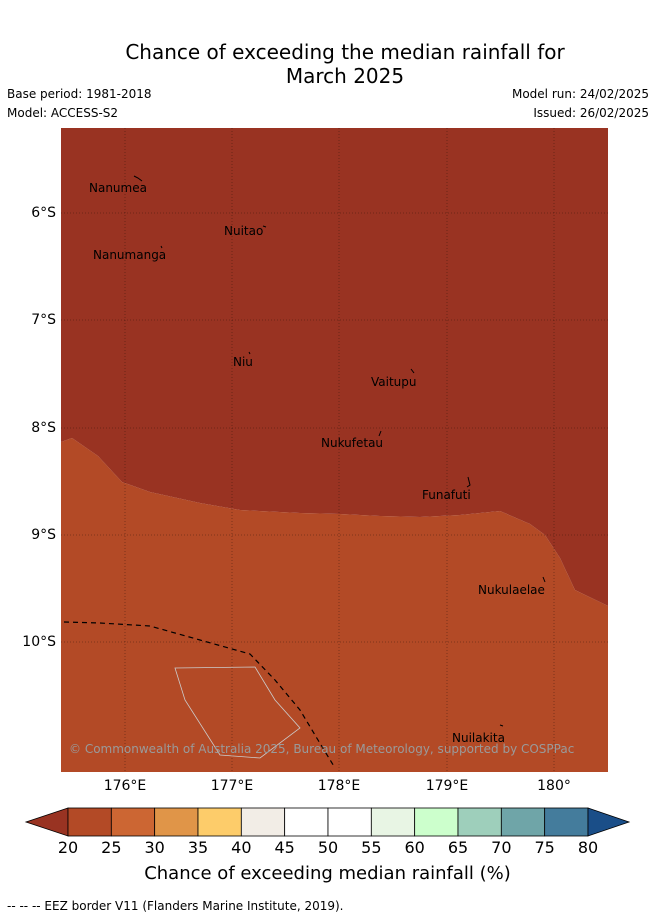 This screenshot has width=655, height=919. I want to click on issued-date: Issued: 26/02/2025, so click(591, 113).